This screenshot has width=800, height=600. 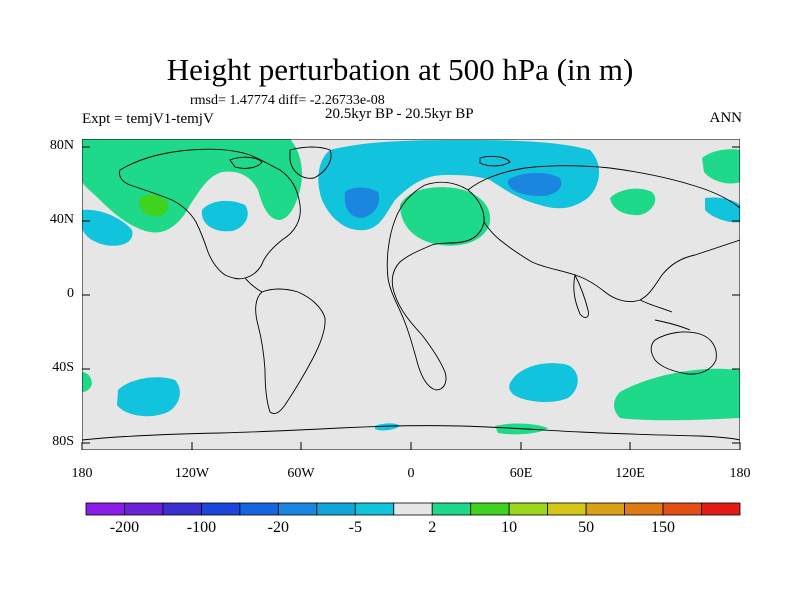 What do you see at coordinates (630, 473) in the screenshot?
I see `lon-label: 120E` at bounding box center [630, 473].